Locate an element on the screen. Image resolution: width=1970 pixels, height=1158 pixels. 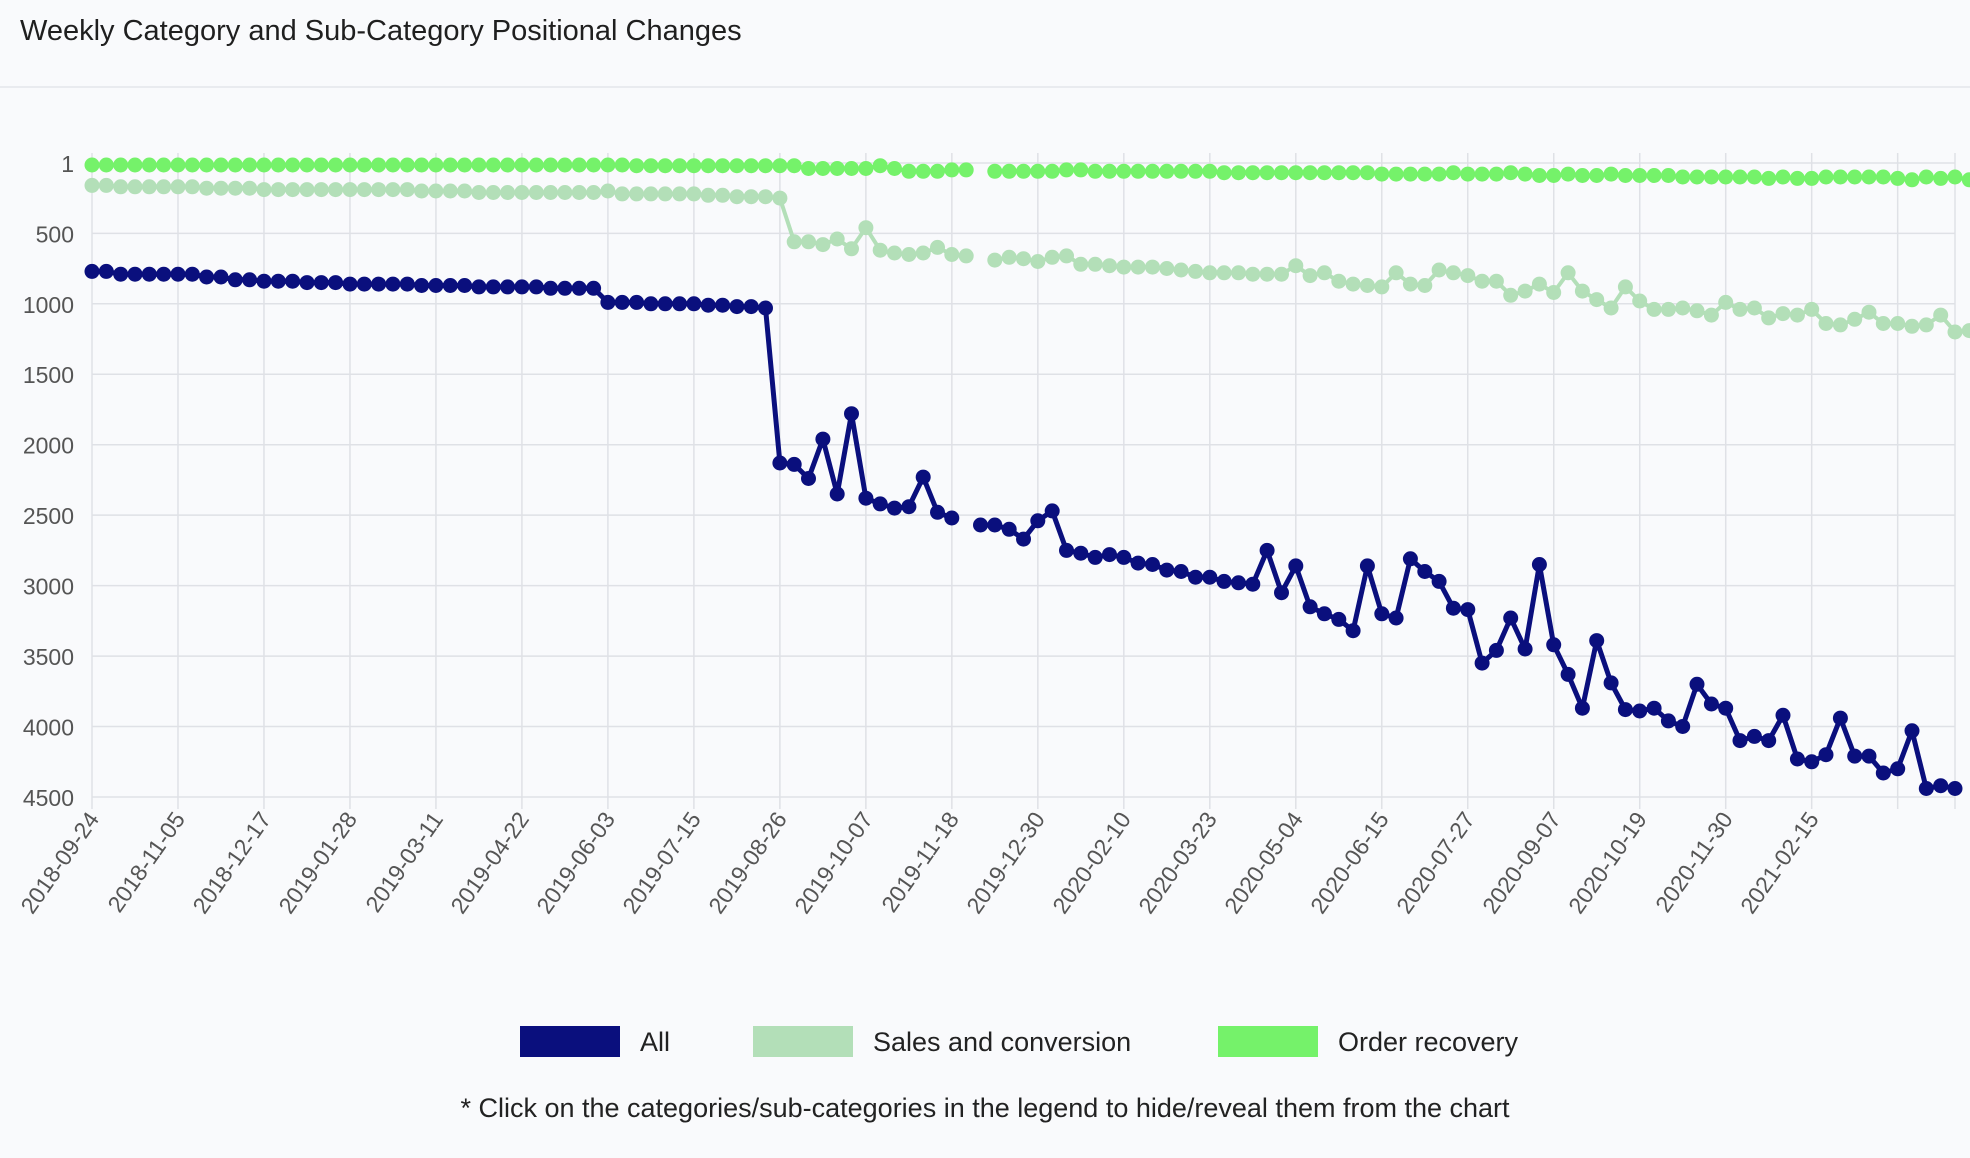
y-tick-label: 4500 is located at coordinates (48, 798).